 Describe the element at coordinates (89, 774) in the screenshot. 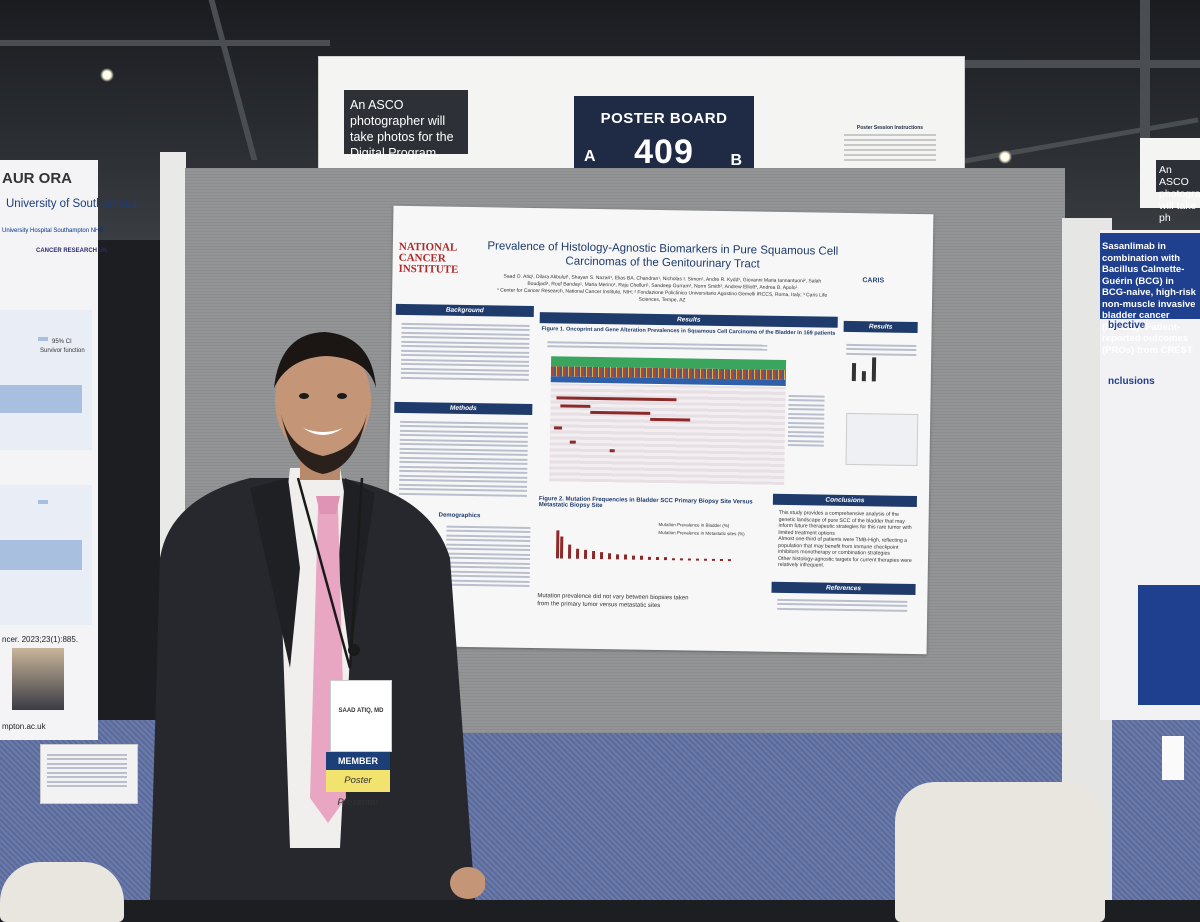

I see `pinned-note` at that location.